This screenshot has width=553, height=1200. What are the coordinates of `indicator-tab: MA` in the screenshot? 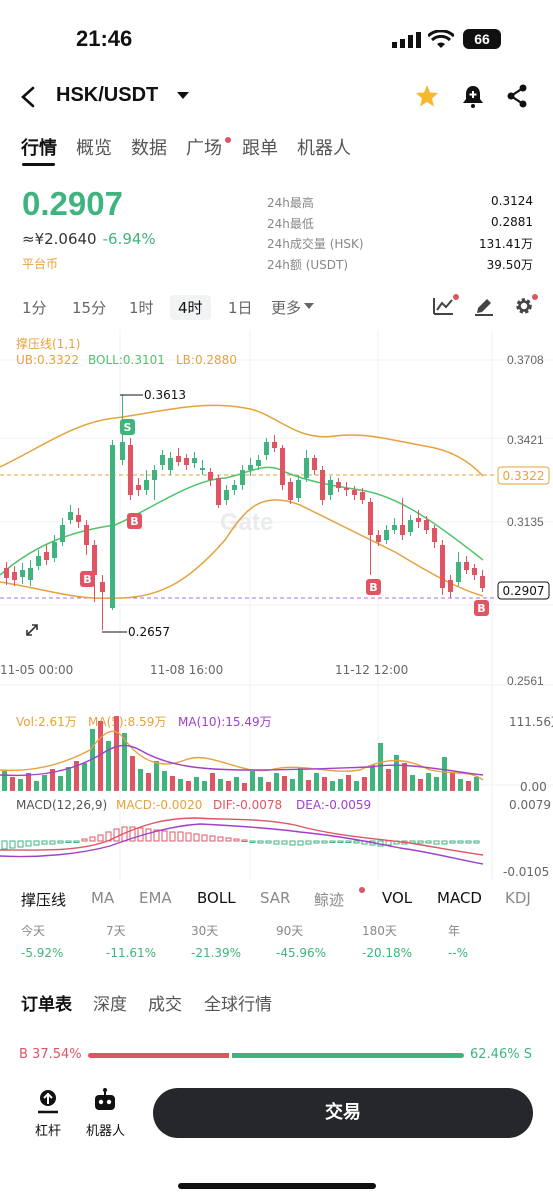 It's located at (103, 898).